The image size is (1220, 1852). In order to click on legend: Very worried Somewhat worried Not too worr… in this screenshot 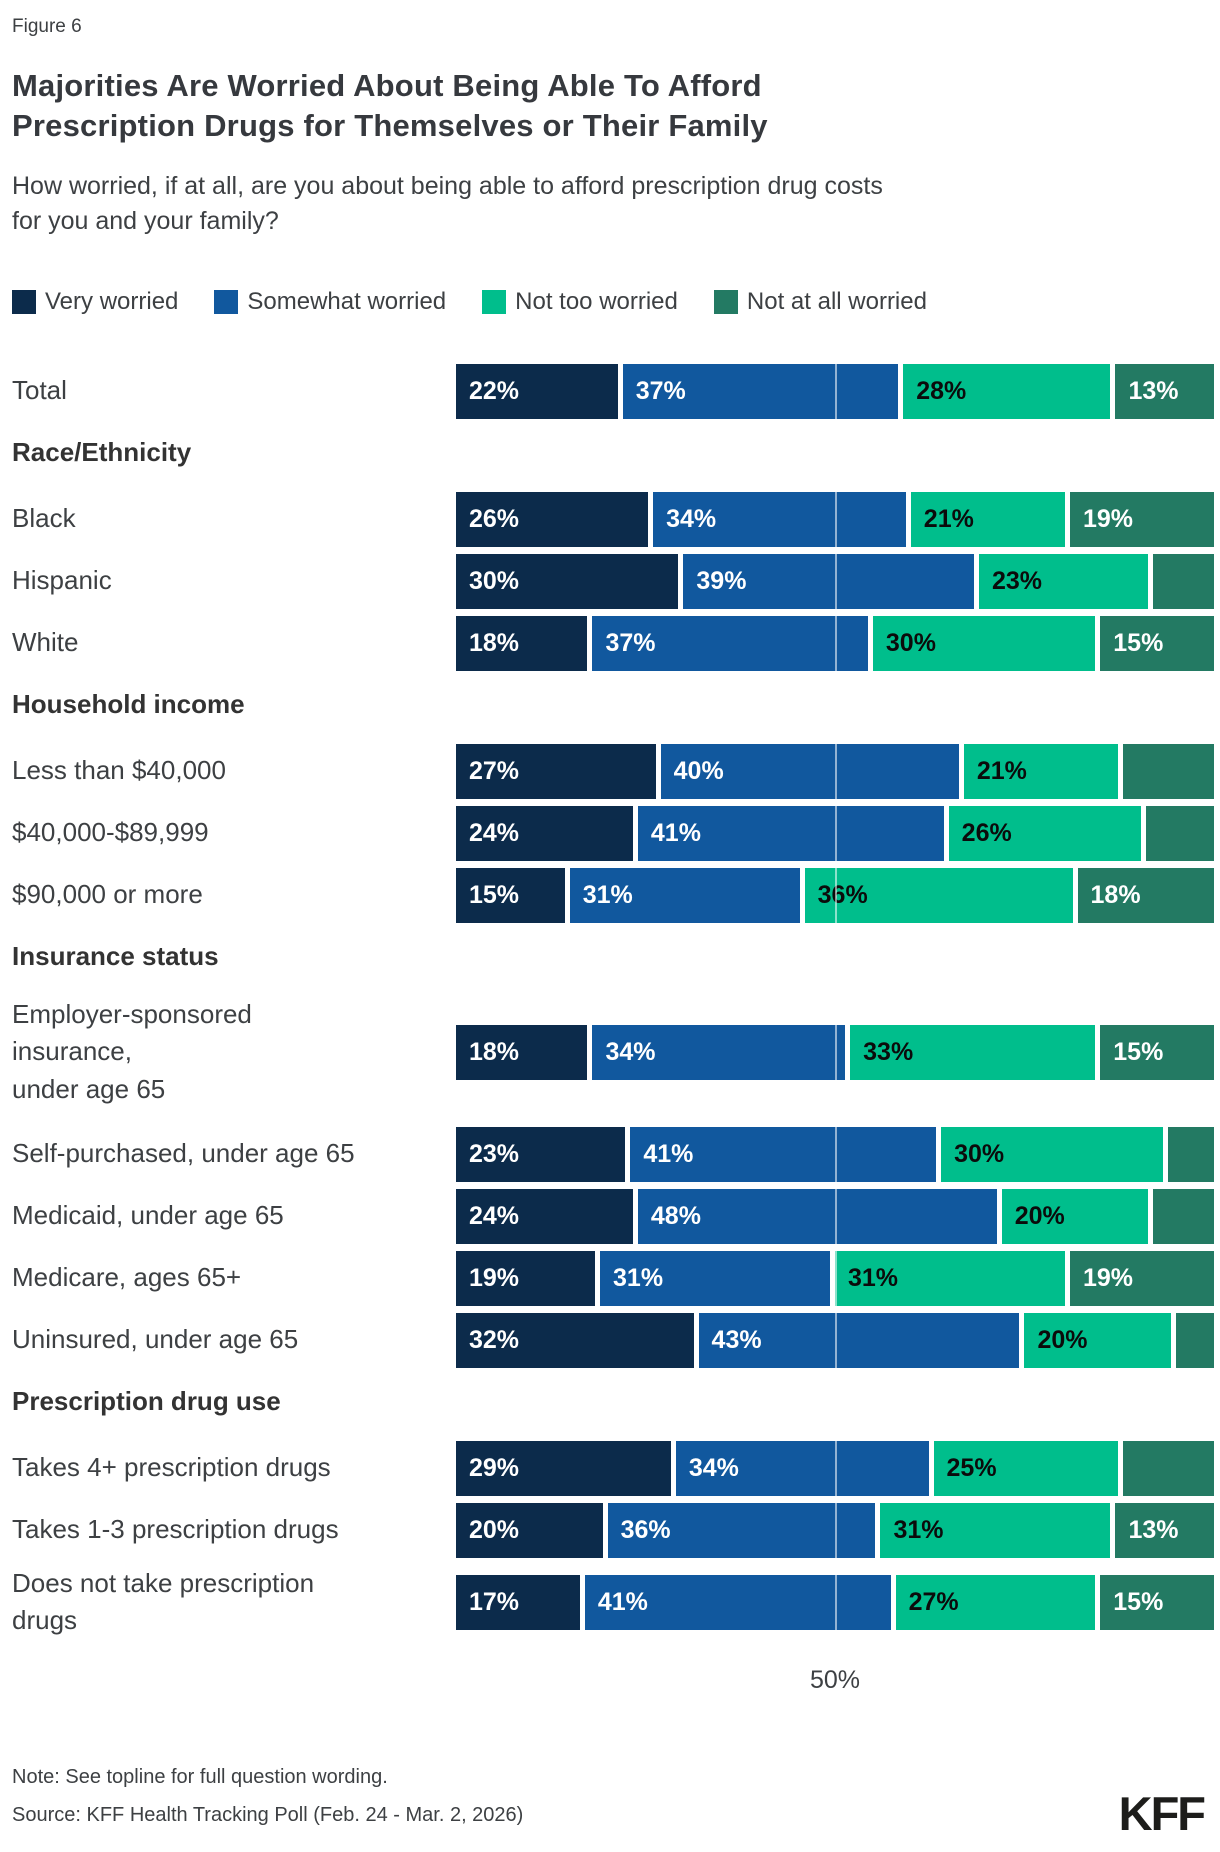, I will do `click(613, 302)`.